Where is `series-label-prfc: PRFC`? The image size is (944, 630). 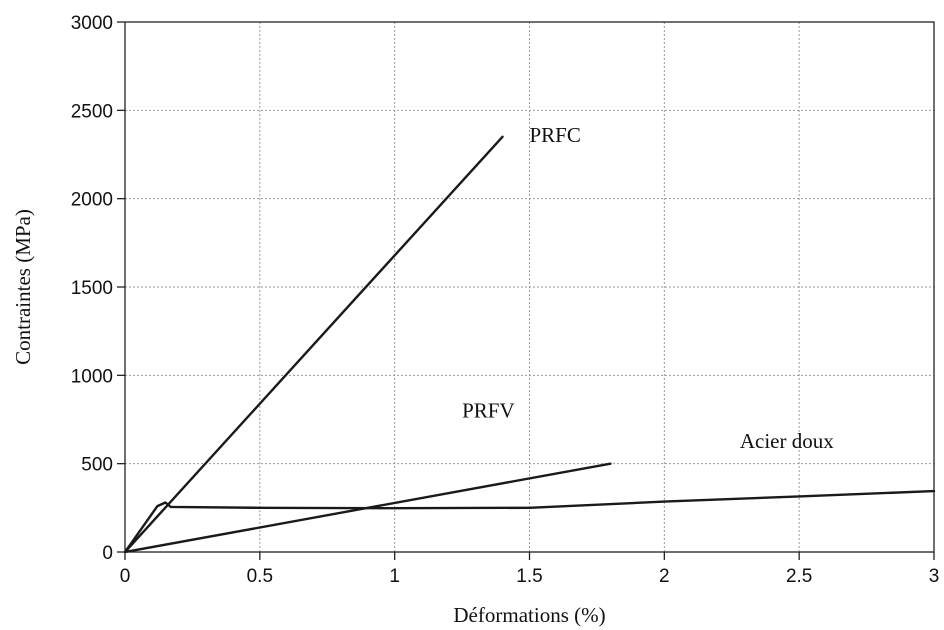 series-label-prfc: PRFC is located at coordinates (555, 135).